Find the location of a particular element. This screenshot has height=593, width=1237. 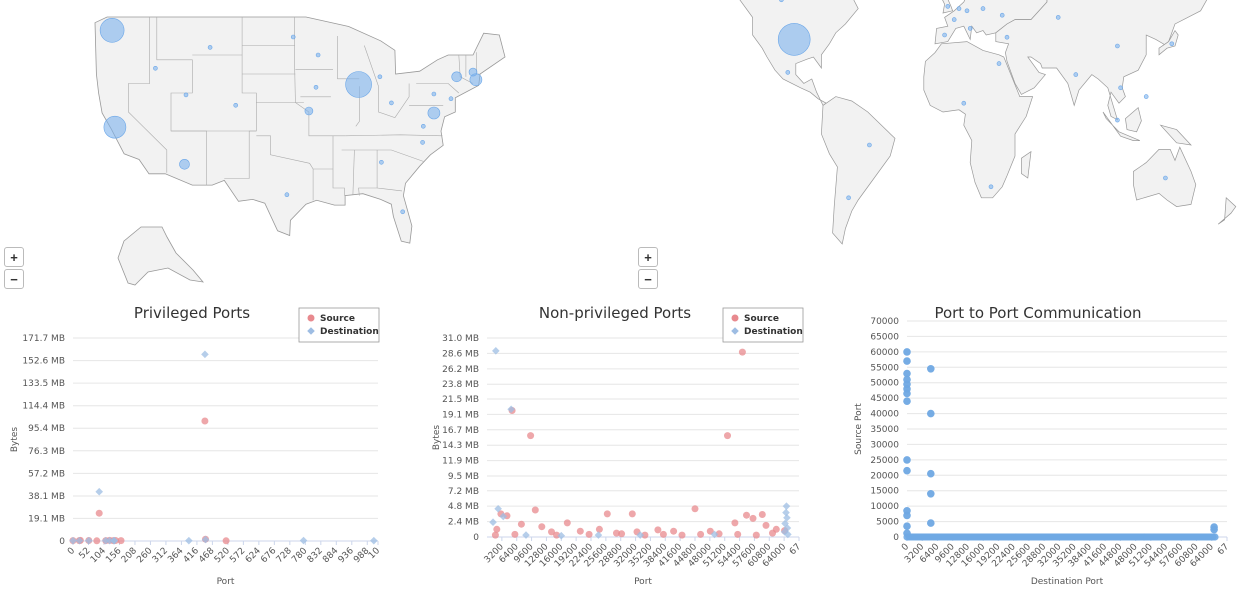

us-bubble-seattle is located at coordinates (112, 30).